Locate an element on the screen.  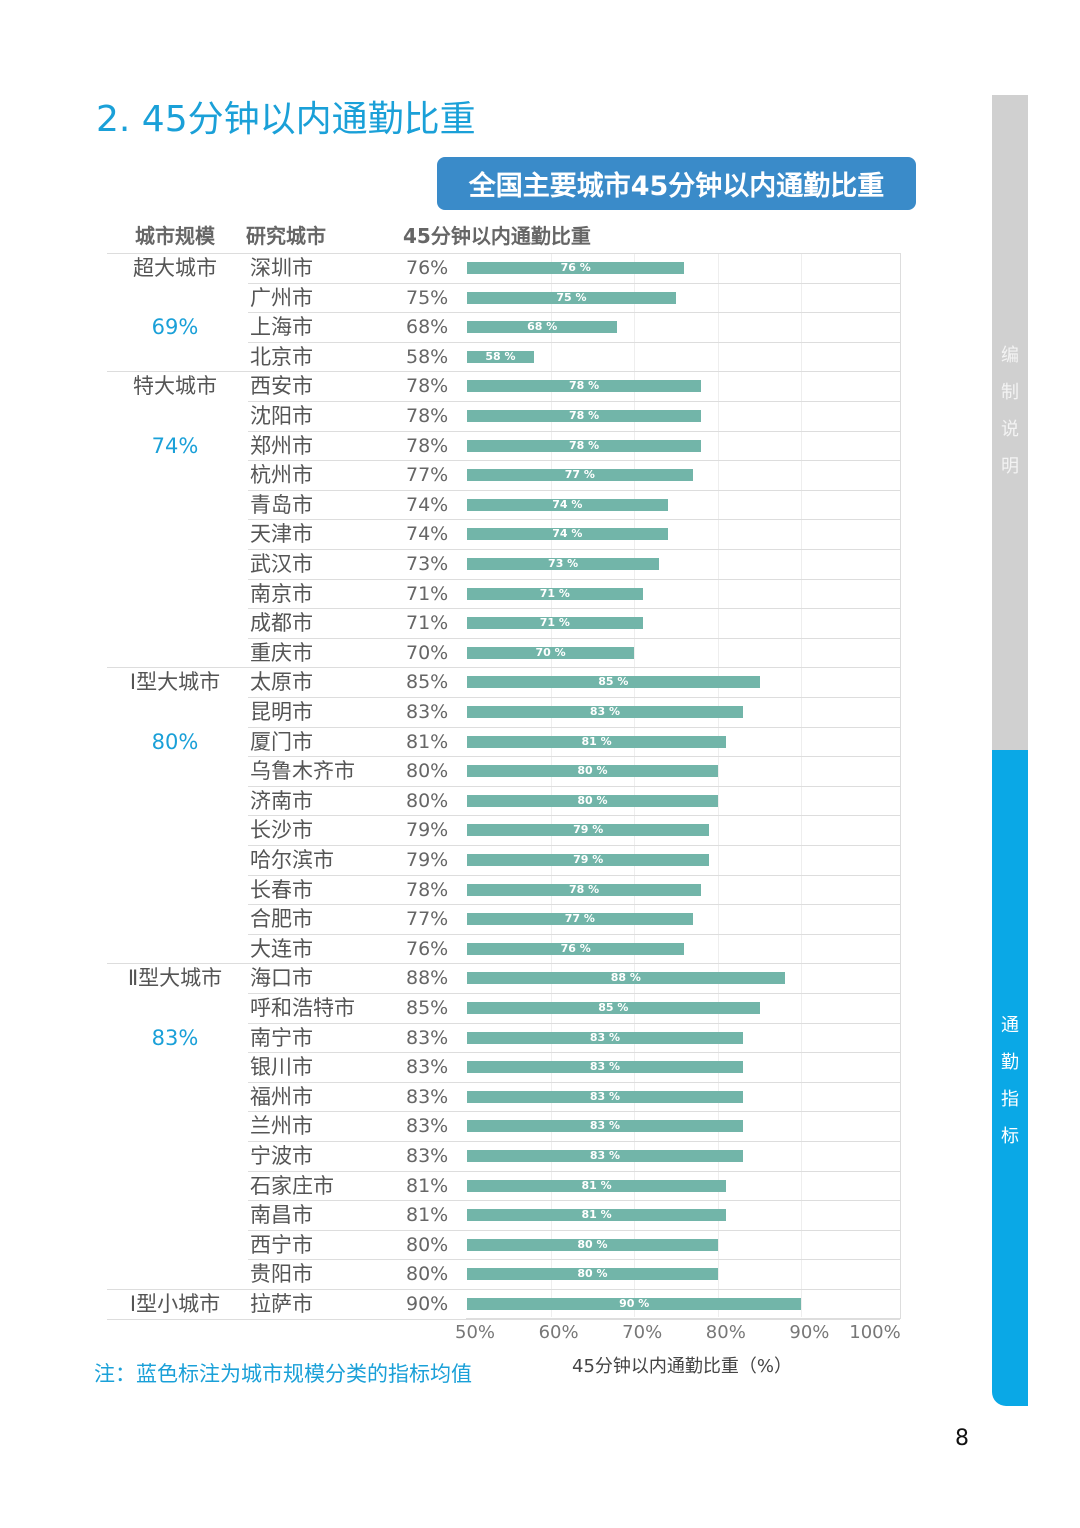
sidebar-tab-inactive is located at coordinates (1010, 430).